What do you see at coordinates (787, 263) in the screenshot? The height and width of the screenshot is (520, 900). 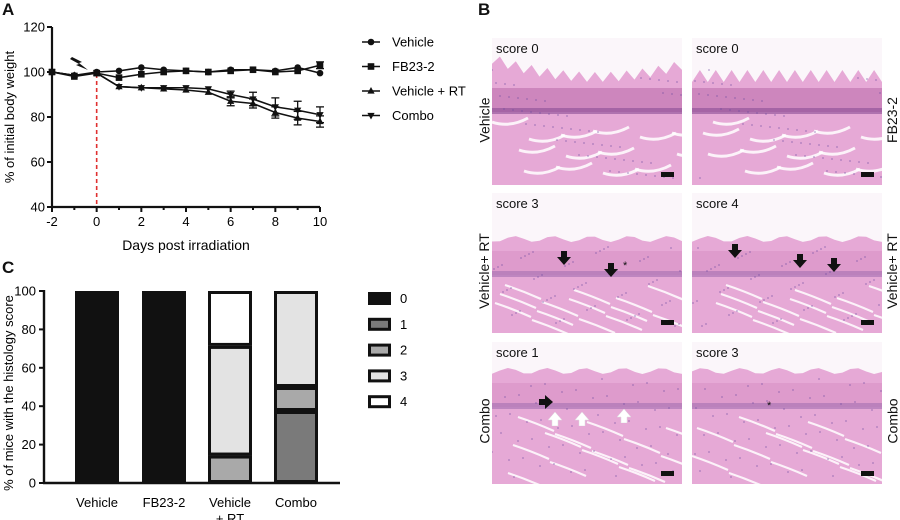 I see `histology-image-1-1: score 4` at bounding box center [787, 263].